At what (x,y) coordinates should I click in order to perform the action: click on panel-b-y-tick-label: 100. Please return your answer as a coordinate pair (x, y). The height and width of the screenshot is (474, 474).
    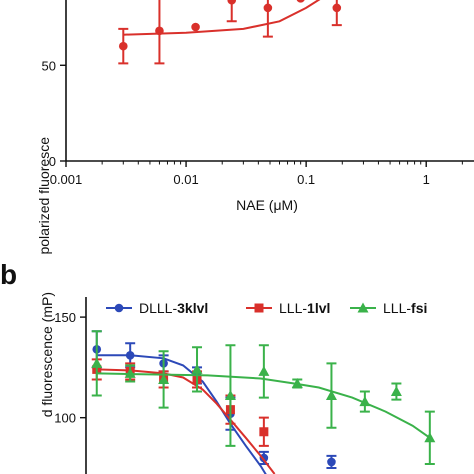
    Looking at the image, I should click on (65, 418).